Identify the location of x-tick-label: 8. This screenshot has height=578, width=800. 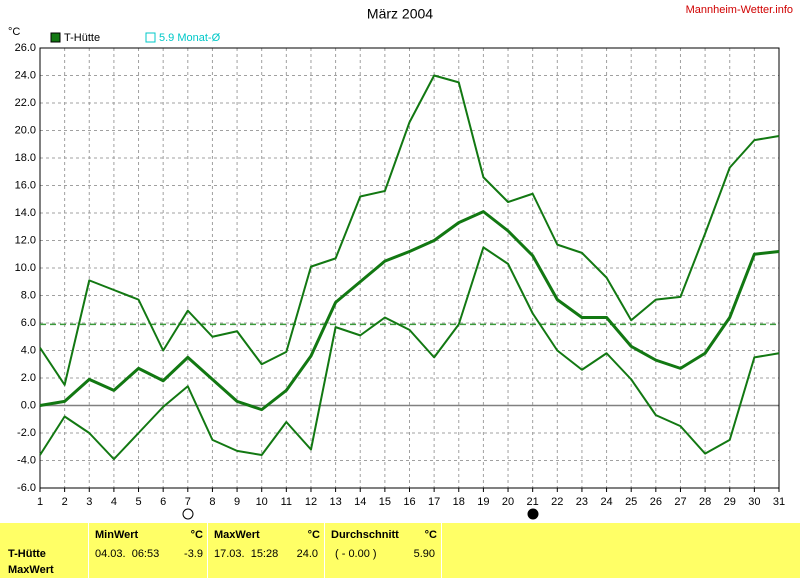
(212, 502).